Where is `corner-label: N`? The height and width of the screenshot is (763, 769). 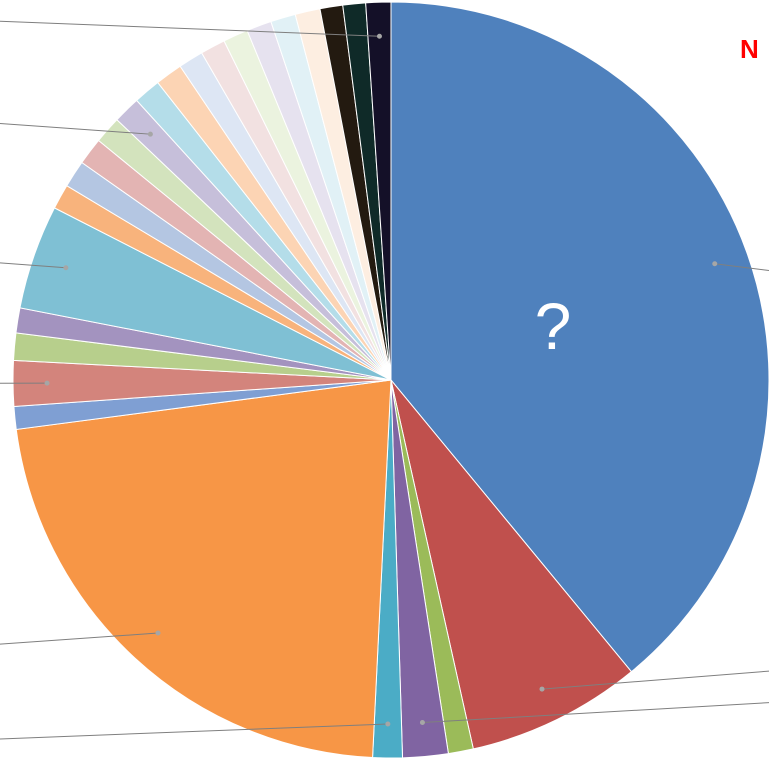 corner-label: N is located at coordinates (749, 49).